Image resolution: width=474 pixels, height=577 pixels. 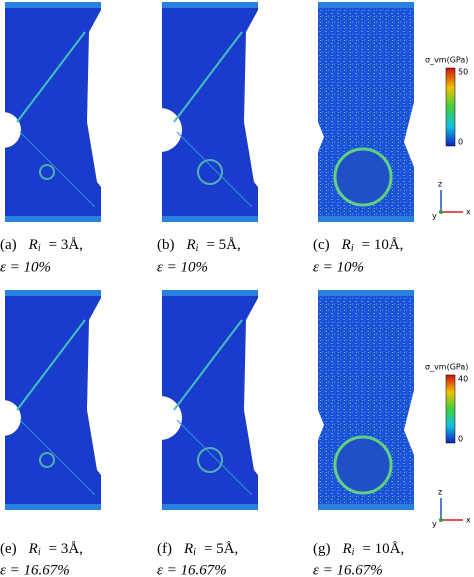 What do you see at coordinates (8, 245) in the screenshot?
I see `caption-tag: (a)` at bounding box center [8, 245].